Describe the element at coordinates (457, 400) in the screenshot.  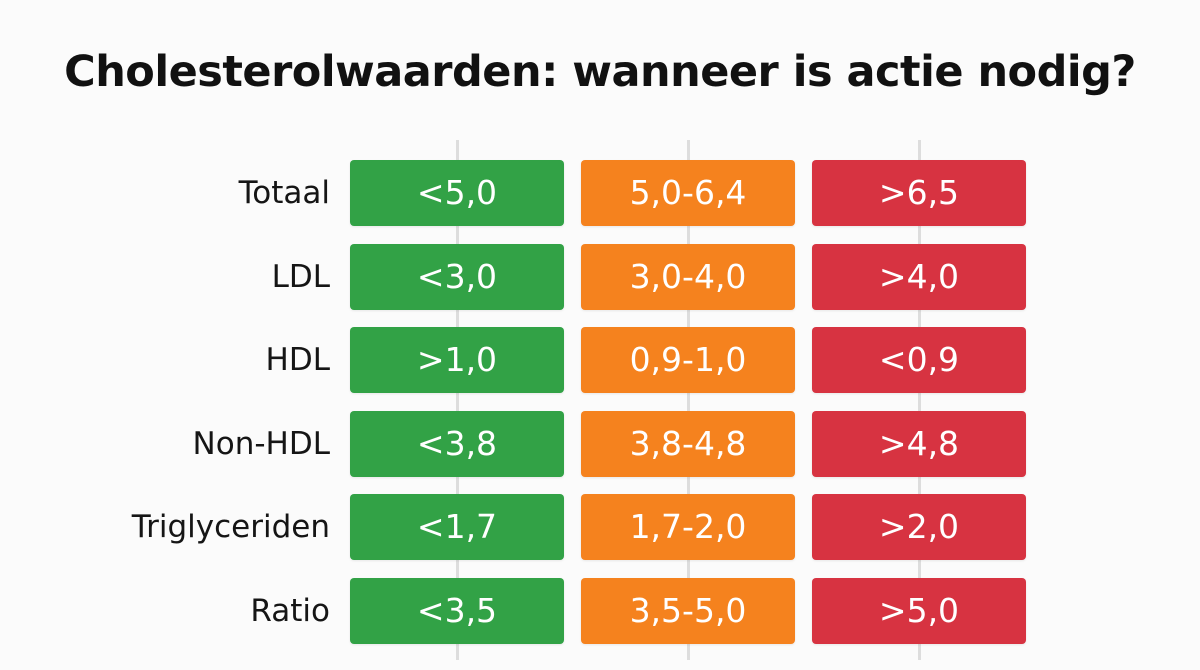
I see `column-guide-line-green` at that location.